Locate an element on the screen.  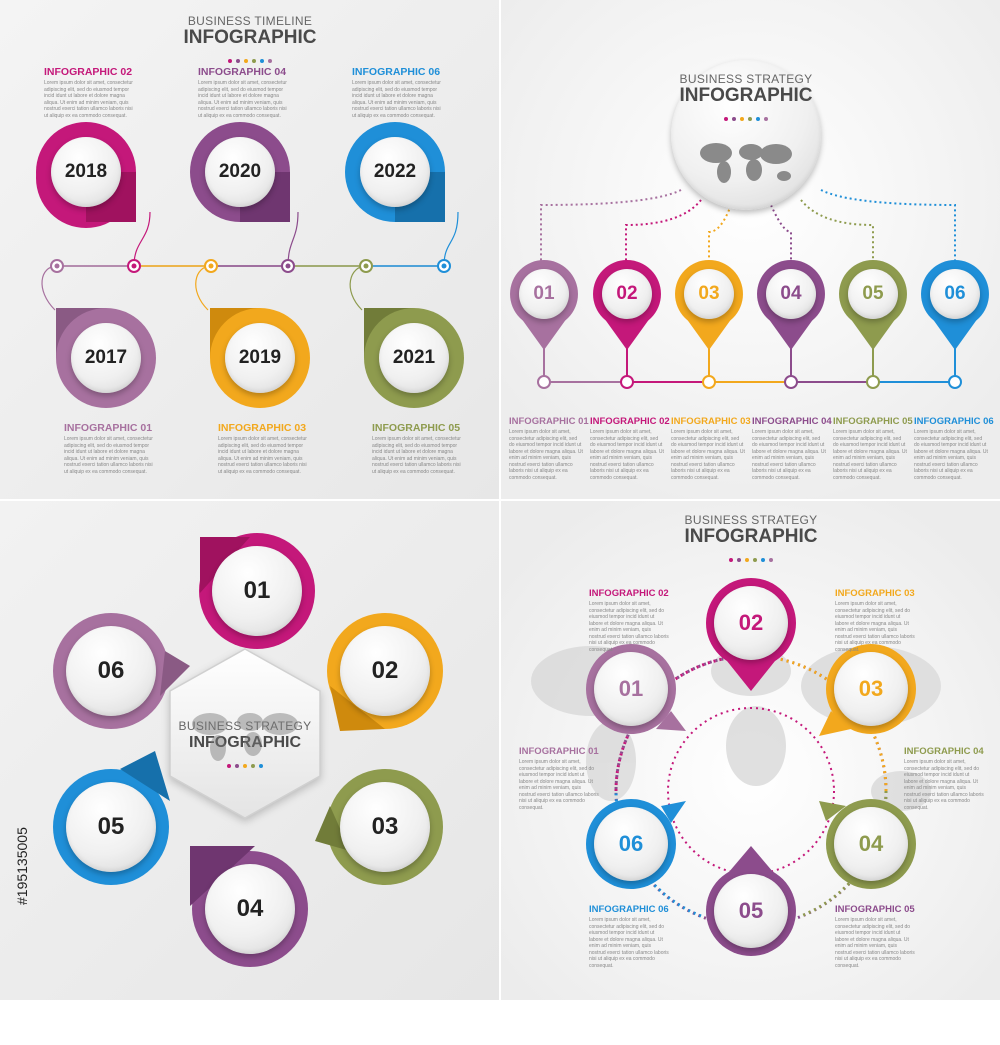
q1-color-dots is located at coordinates (250, 59).